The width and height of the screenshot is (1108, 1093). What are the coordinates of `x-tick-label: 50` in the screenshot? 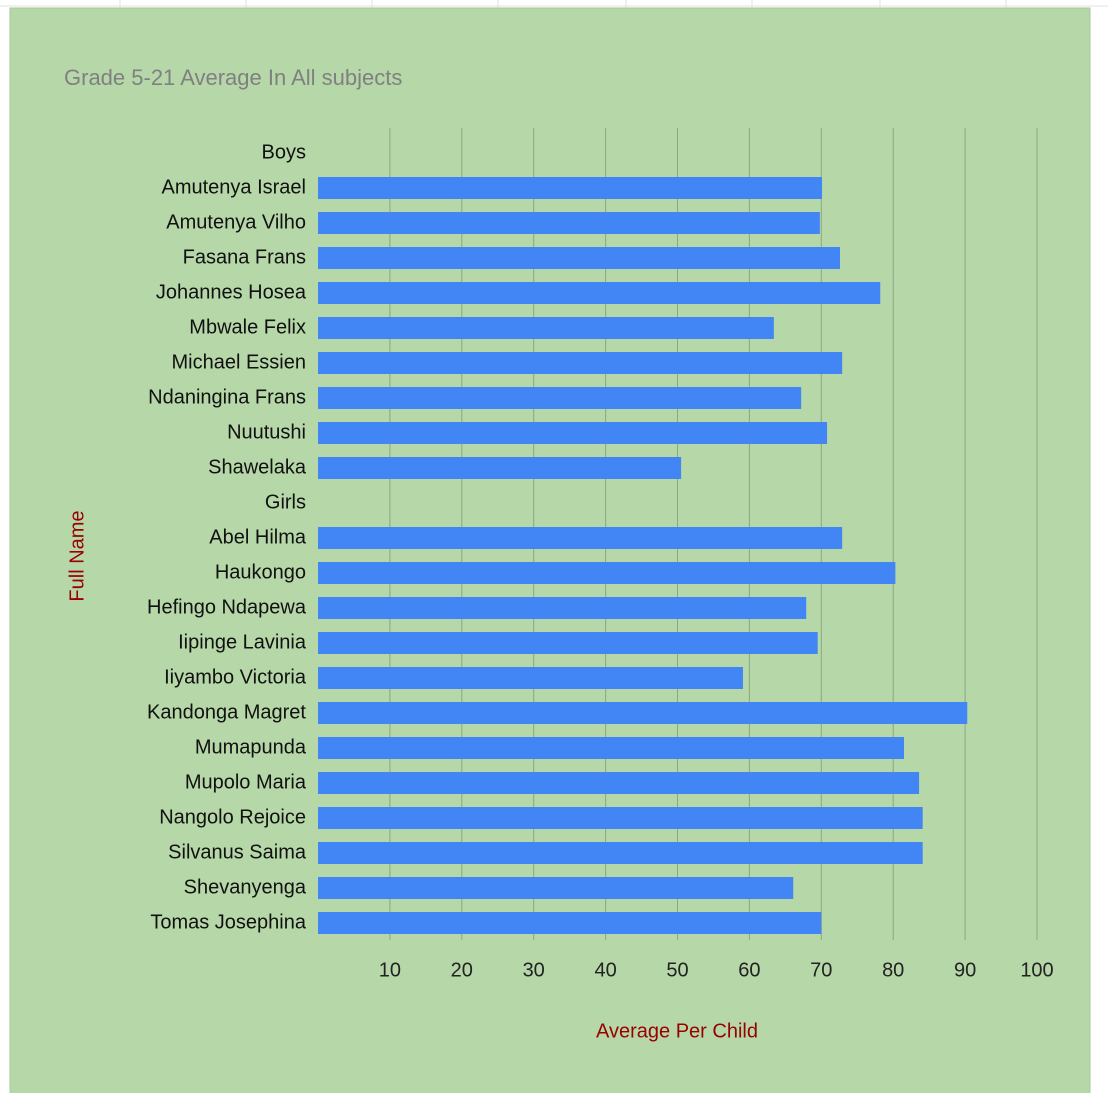 It's located at (677, 970).